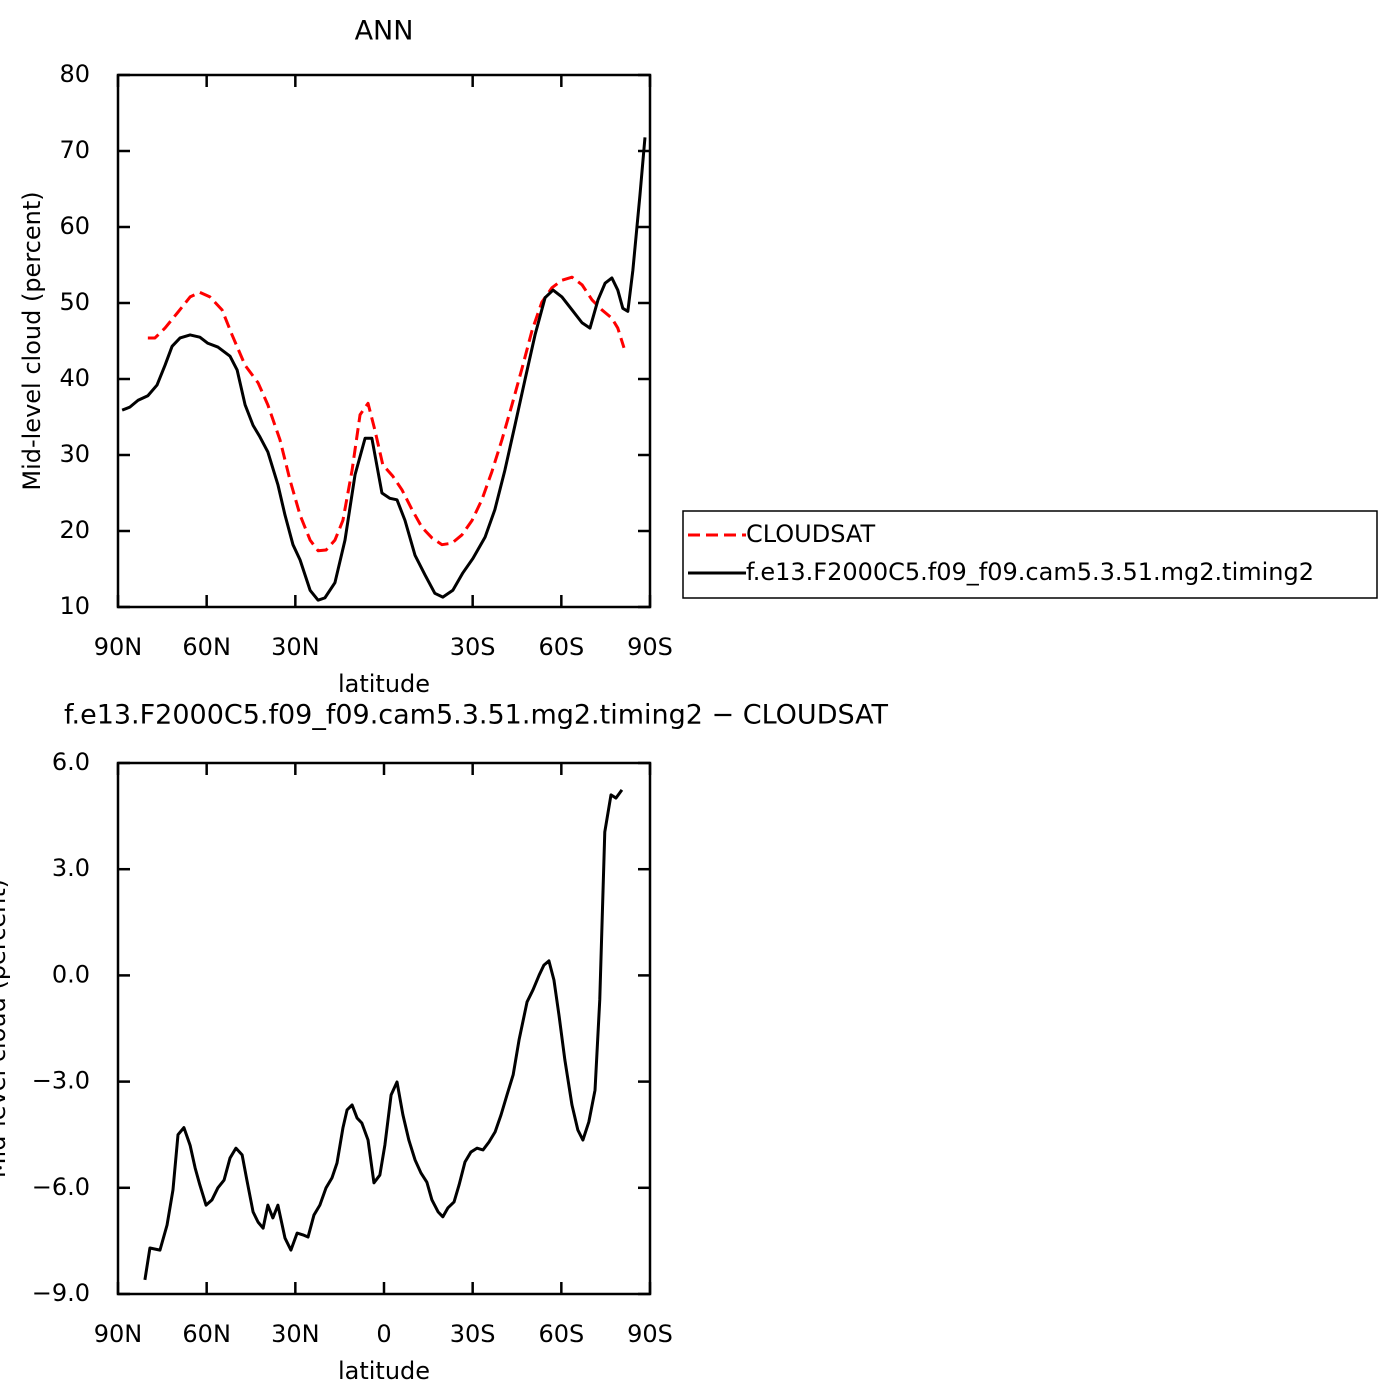 The height and width of the screenshot is (1397, 1397). I want to click on y-tick-label: 10, so click(74, 606).